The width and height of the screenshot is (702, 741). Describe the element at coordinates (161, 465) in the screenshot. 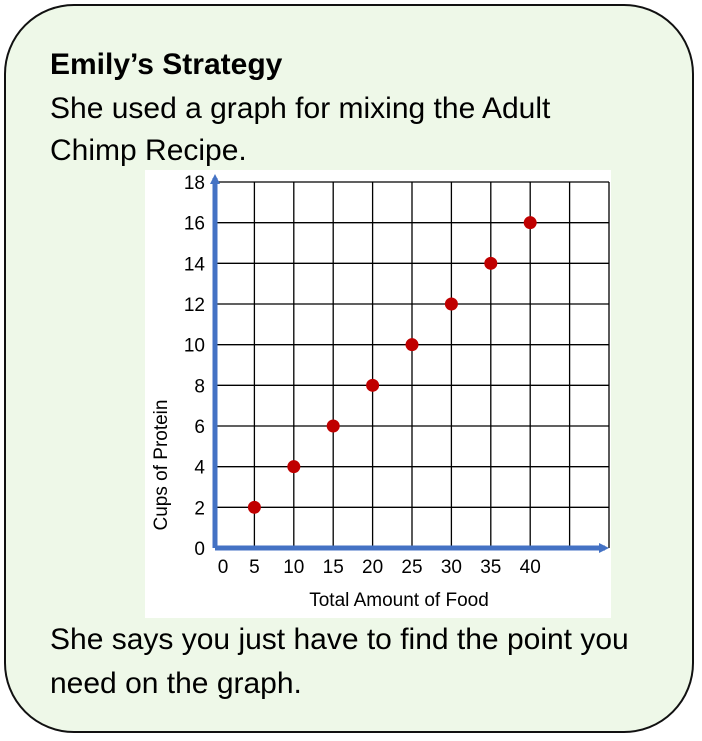

I see `y-axis-label: Cups of Protein` at that location.